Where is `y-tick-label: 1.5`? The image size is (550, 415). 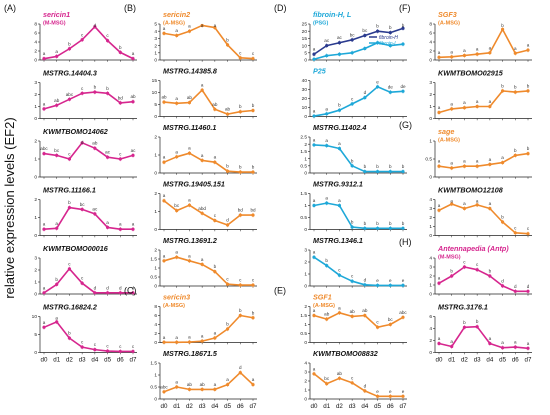 y-tick-label: 1.5 is located at coordinates (303, 316).